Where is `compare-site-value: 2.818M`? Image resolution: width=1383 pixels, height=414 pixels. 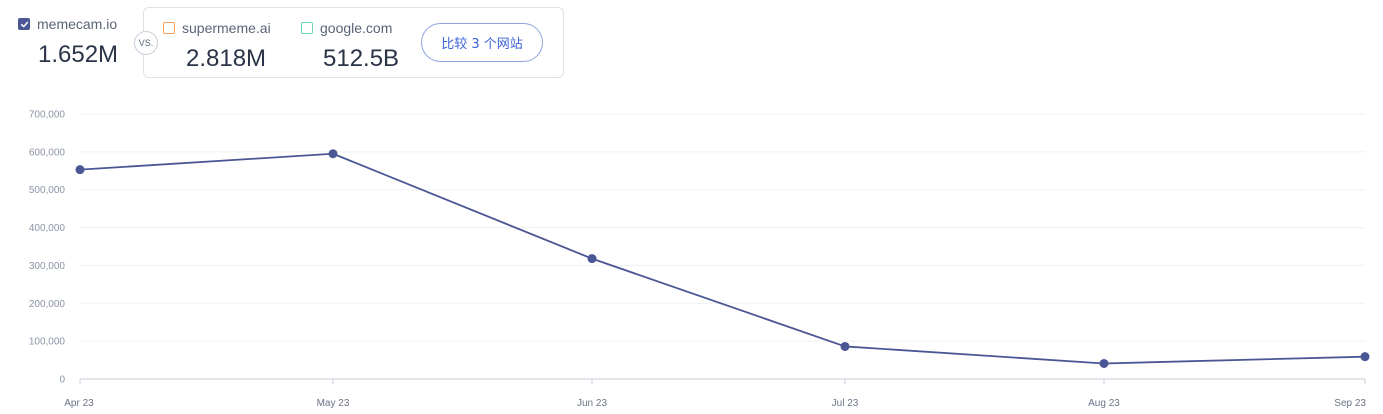
compare-site-value: 2.818M is located at coordinates (226, 58).